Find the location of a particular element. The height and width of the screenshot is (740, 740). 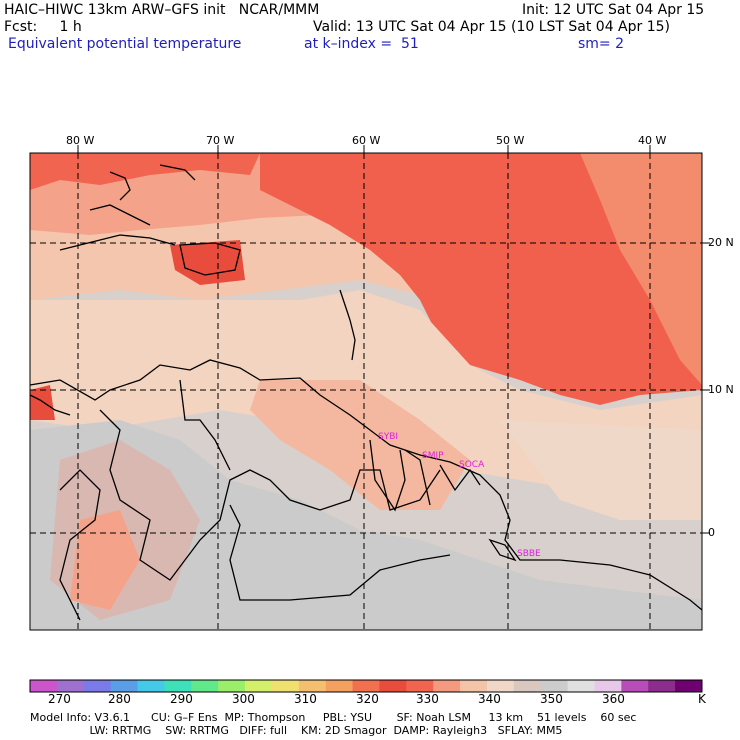

colorbar is located at coordinates (366, 686).